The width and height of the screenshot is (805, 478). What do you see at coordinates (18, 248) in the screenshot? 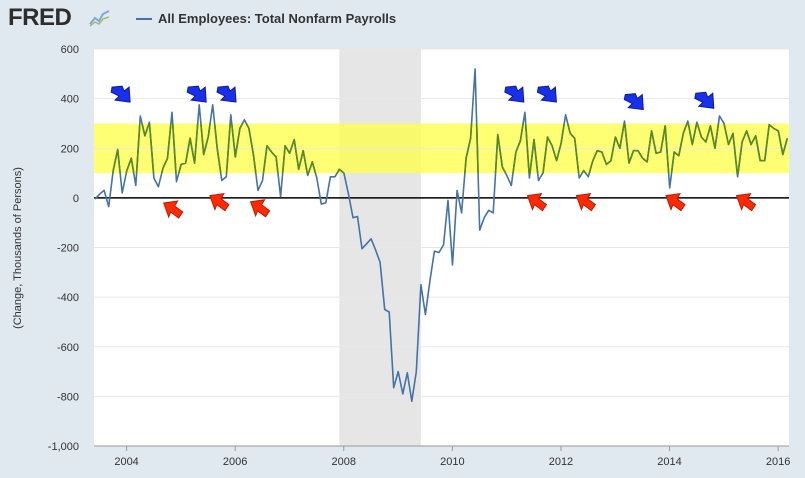
I see `y-axis-label: (Change, Thousands of Persons)` at bounding box center [18, 248].